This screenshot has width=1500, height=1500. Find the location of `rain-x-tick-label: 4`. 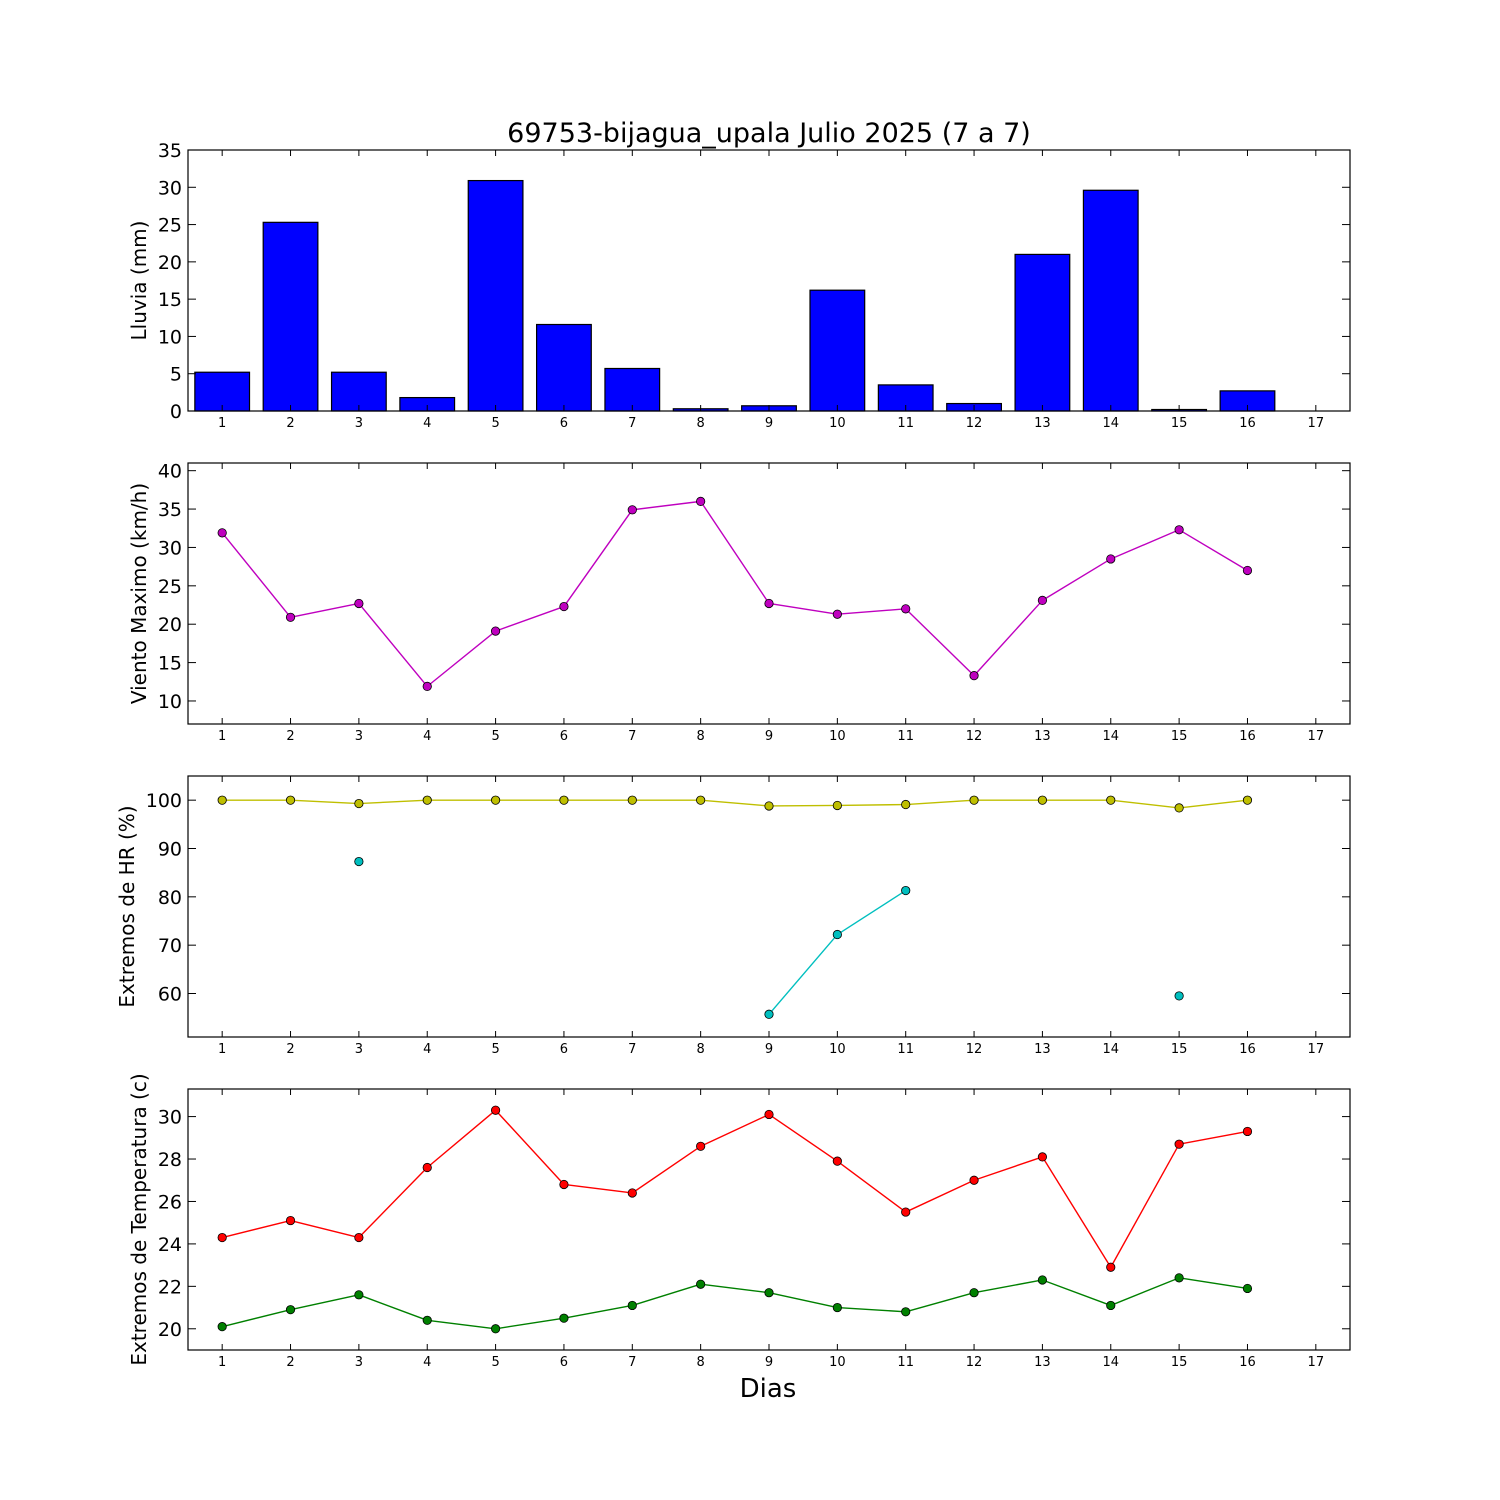

rain-x-tick-label: 4 is located at coordinates (427, 423).